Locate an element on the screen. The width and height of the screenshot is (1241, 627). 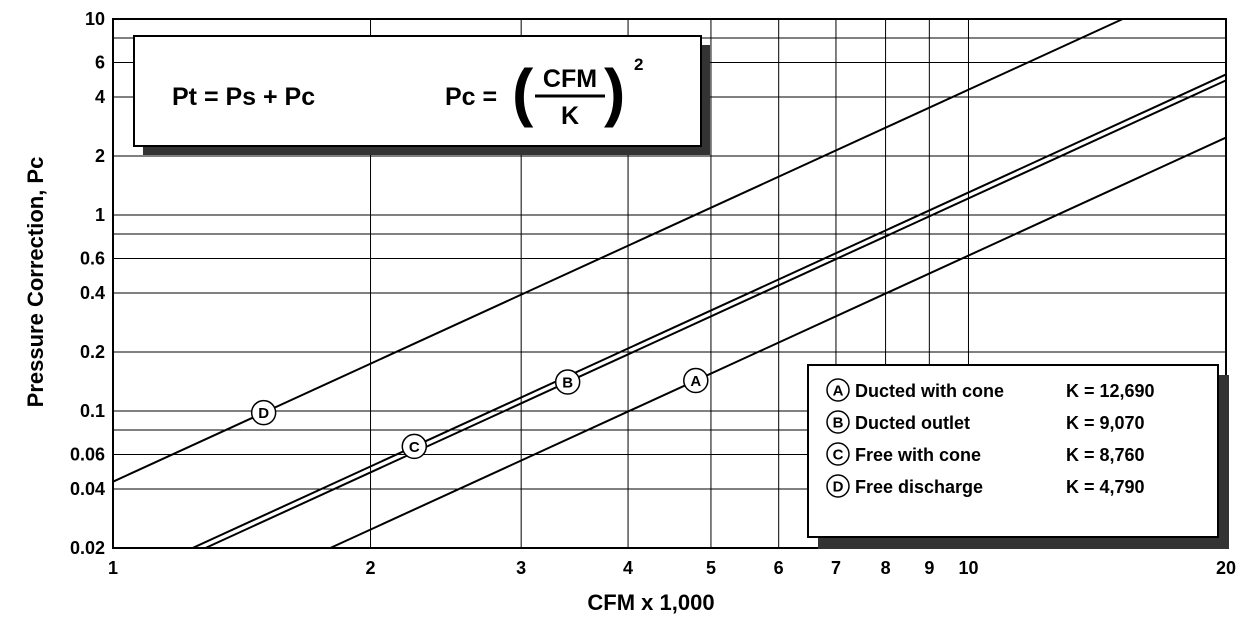
legend-series-name: Ducted with cone is located at coordinates (929, 391).